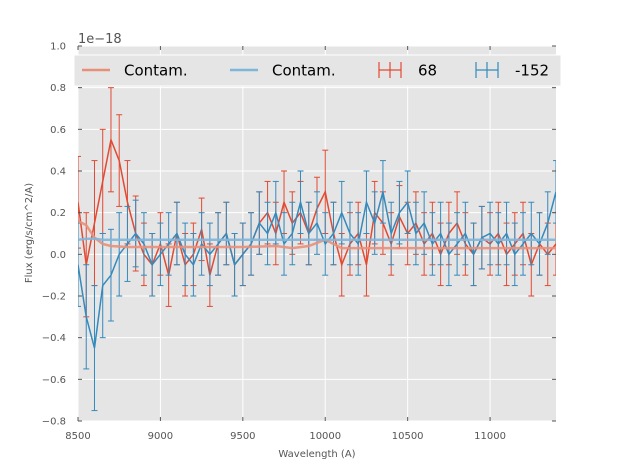  I want to click on y-tick-label: 0.8, so click(58, 88).